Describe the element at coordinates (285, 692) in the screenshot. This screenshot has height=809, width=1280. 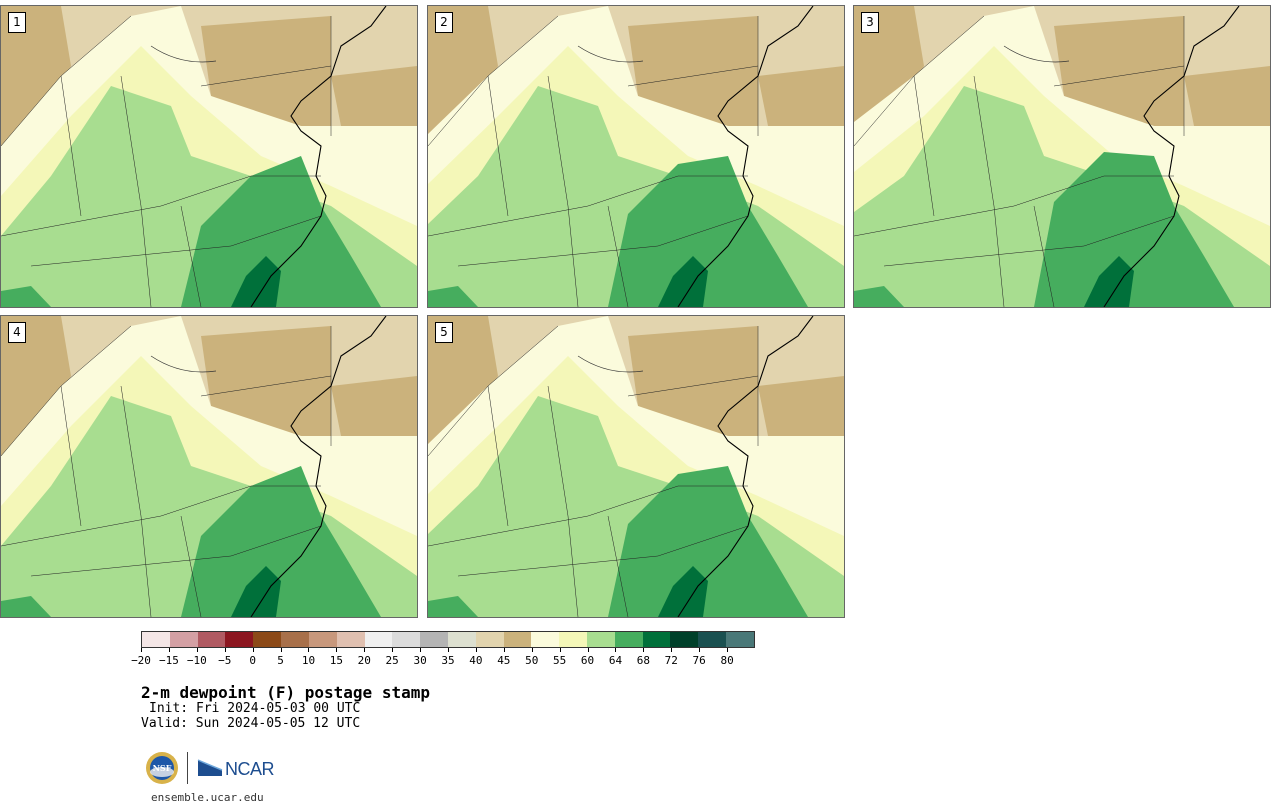
I see `chart-title: 2-m dewpoint (F) postage stamp` at that location.